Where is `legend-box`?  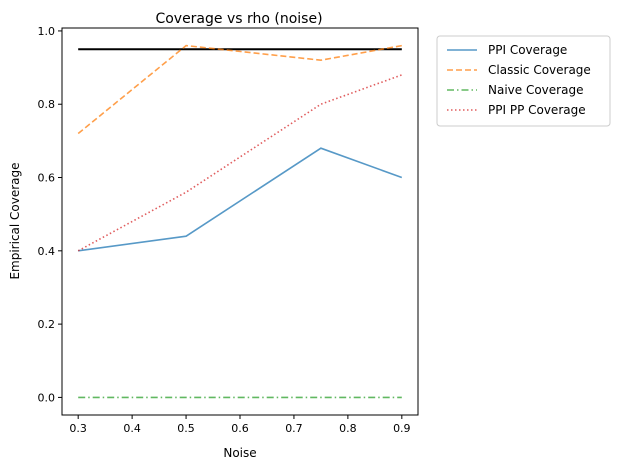
legend-box is located at coordinates (523, 81).